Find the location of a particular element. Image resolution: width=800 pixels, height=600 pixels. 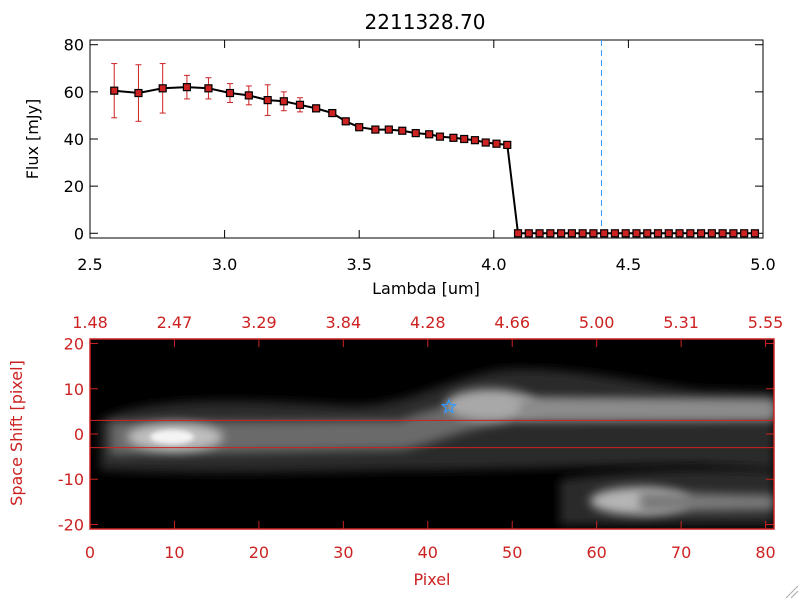

trace-peak is located at coordinates (172, 437).